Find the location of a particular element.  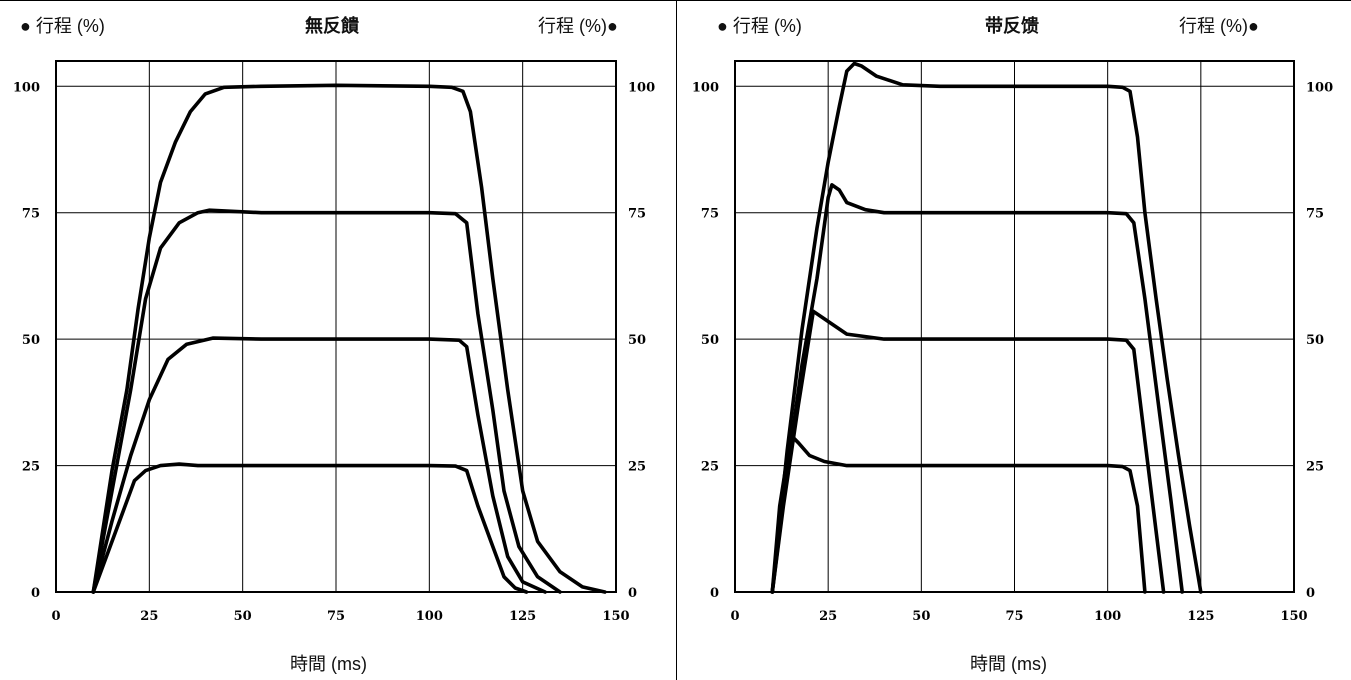

top-border is located at coordinates (675, 0).